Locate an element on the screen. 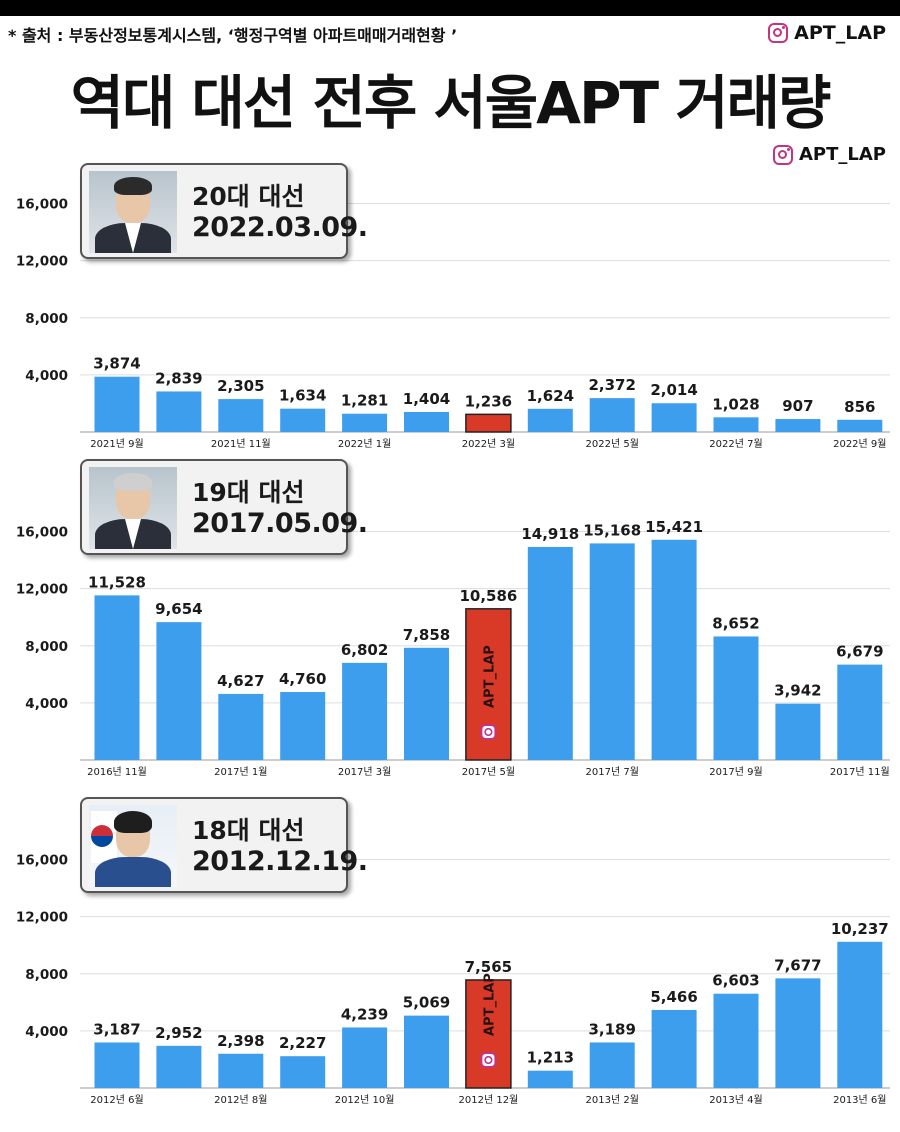 The width and height of the screenshot is (900, 1132). x-tick-label: 2017년 3월 is located at coordinates (364, 772).